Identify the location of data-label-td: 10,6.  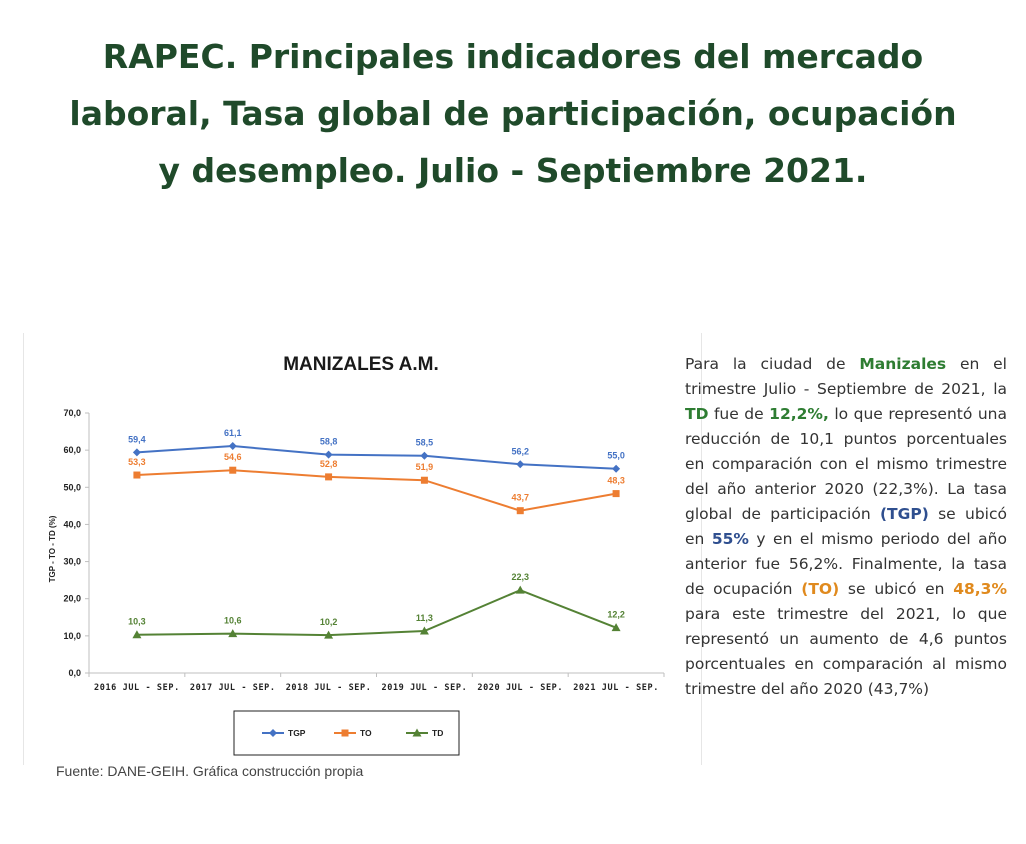
(233, 621).